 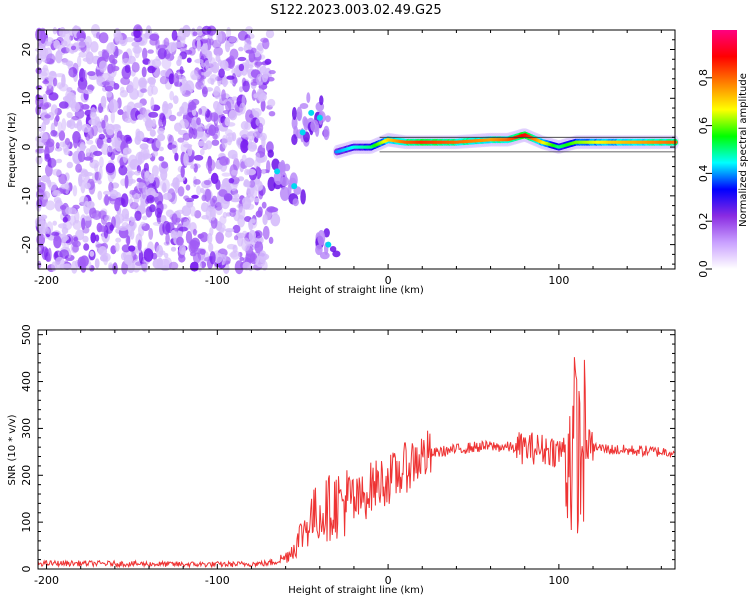 What do you see at coordinates (46, 580) in the screenshot?
I see `snr-x-tick-label: -200` at bounding box center [46, 580].